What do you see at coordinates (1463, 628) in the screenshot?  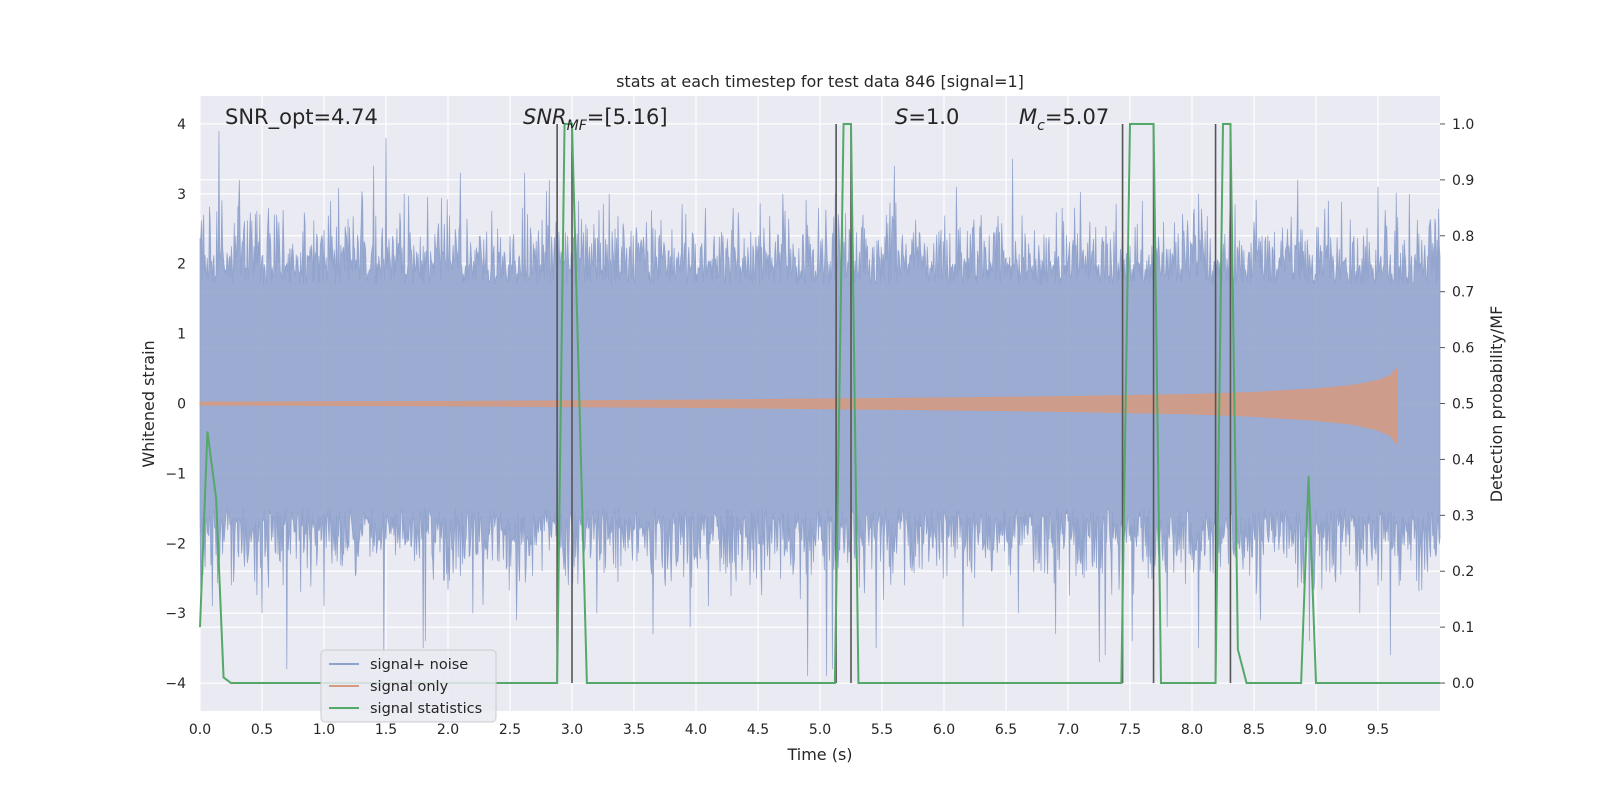 I see `y-right-tick-label: 0.1` at bounding box center [1463, 628].